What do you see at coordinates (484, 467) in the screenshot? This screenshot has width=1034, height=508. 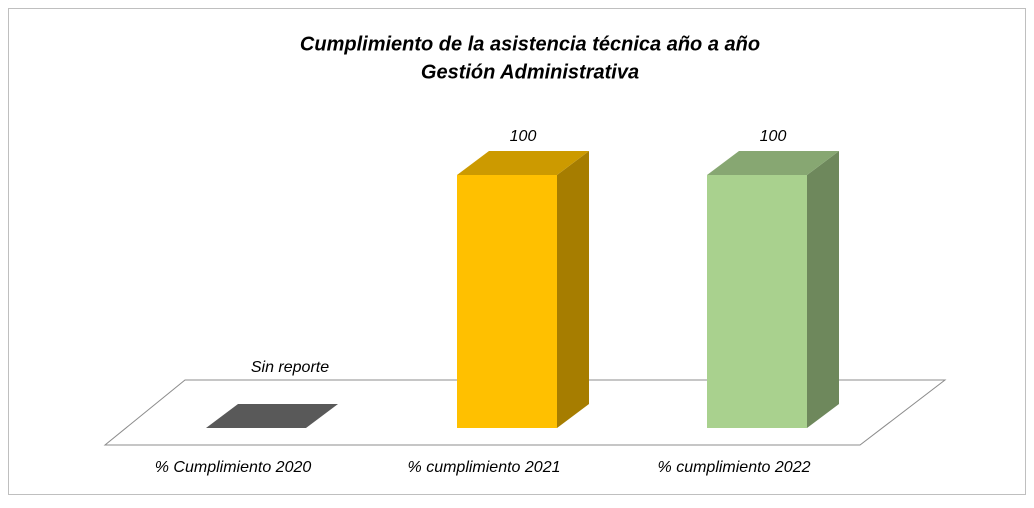 I see `x-tick-label: % cumplimiento 2021` at bounding box center [484, 467].